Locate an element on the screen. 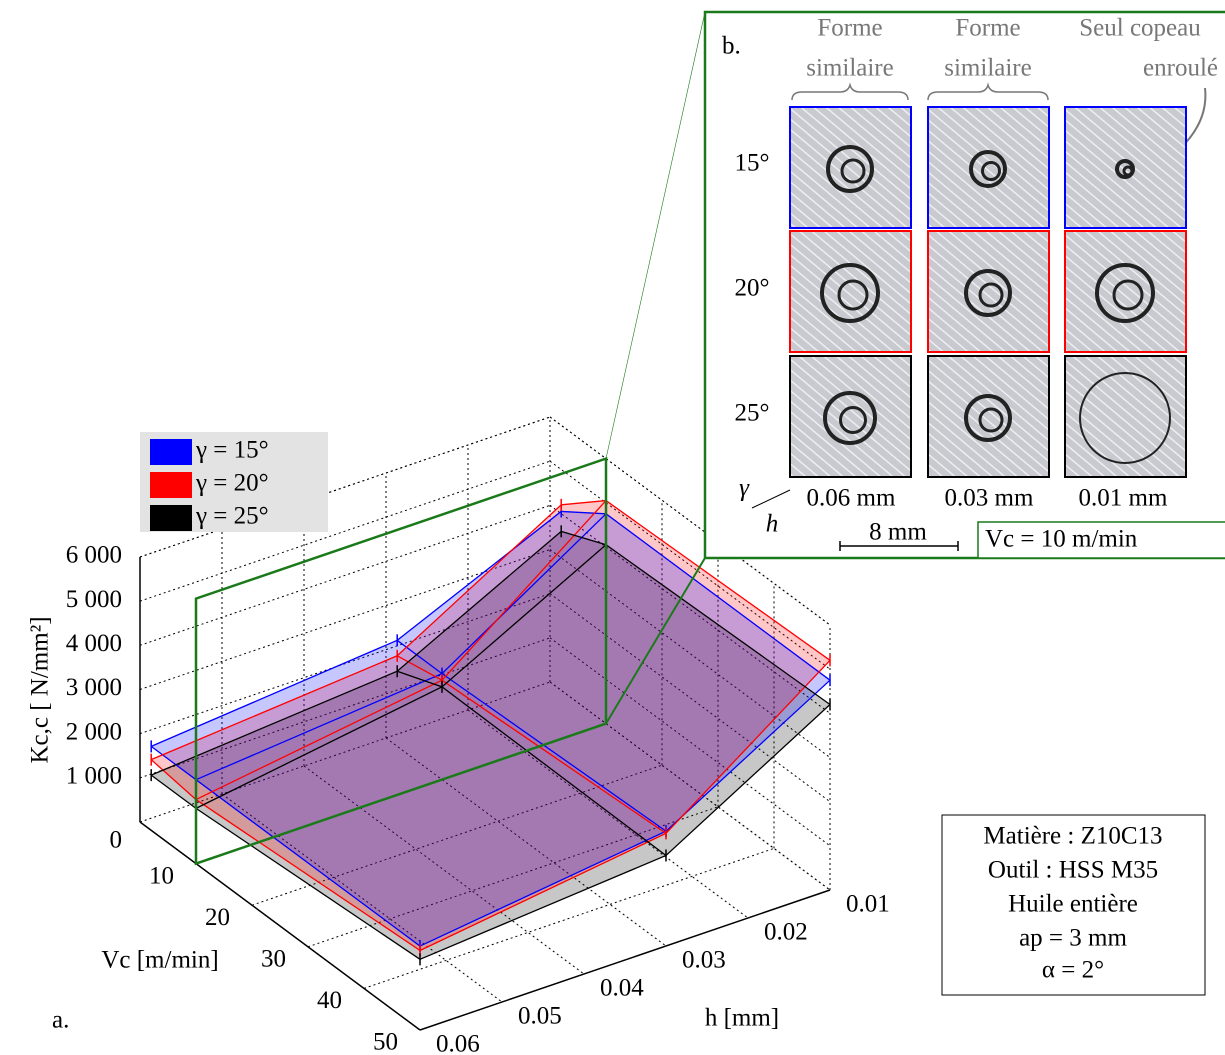 This screenshot has width=1225, height=1055. x-tick-label: 0.04 is located at coordinates (622, 988).